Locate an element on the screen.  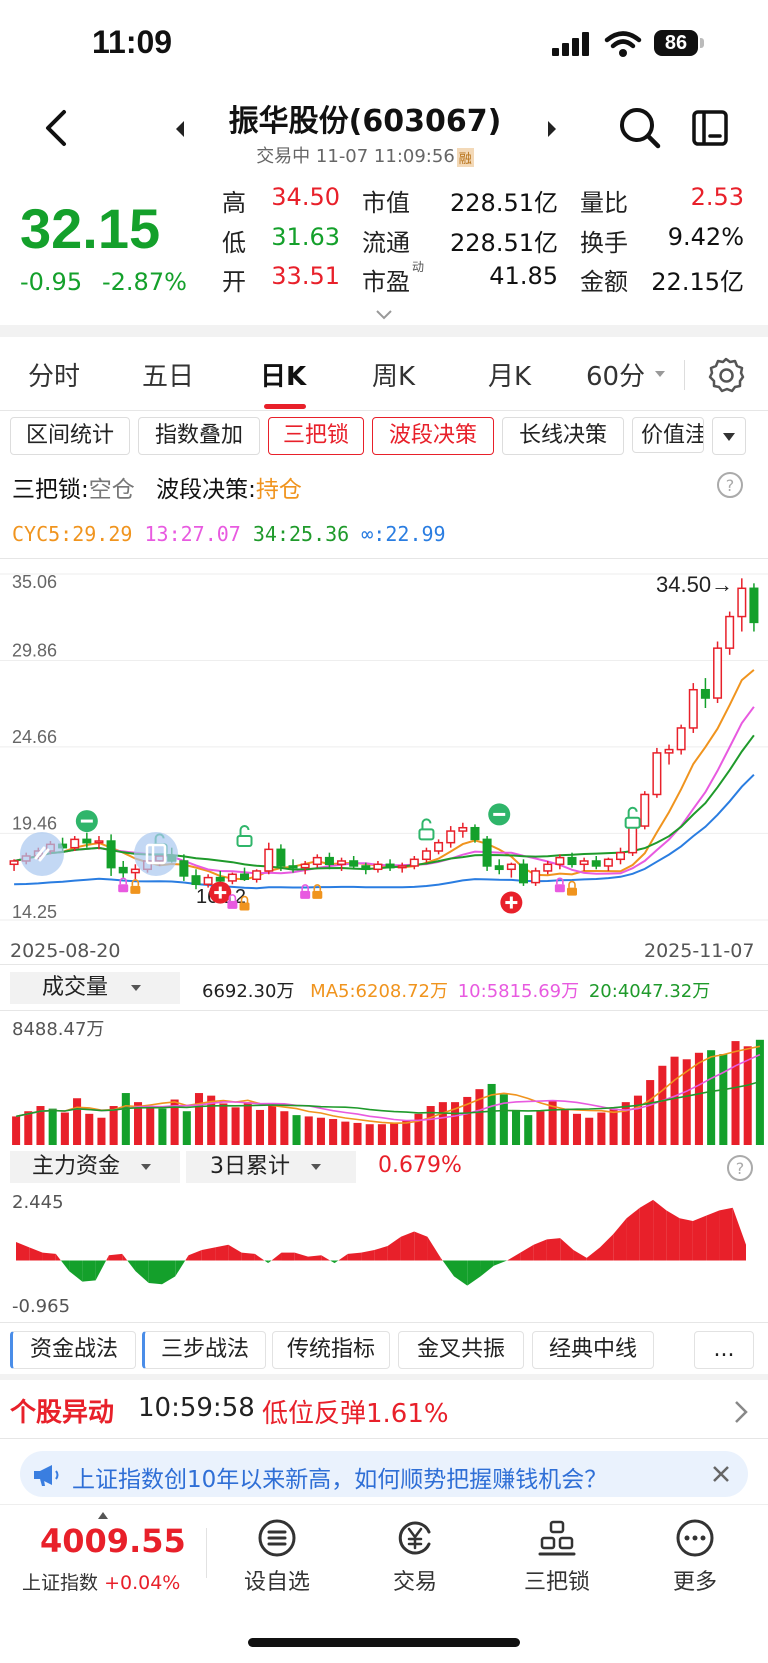
chart-layout-button is located at coordinates (156, 854).